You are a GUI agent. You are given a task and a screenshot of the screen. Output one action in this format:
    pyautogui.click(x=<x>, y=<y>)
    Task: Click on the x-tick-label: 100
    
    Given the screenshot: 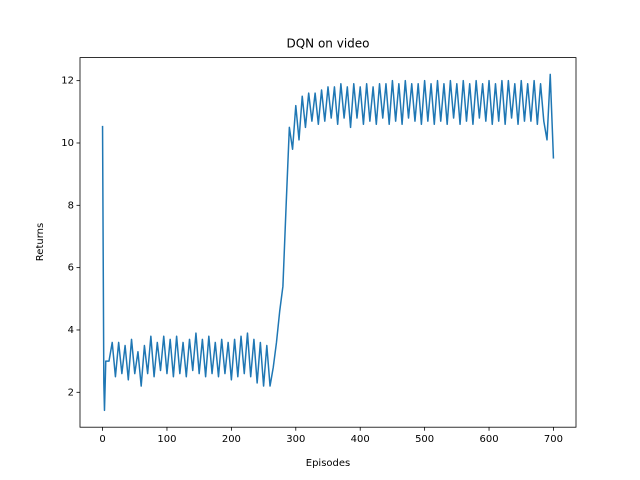 What is the action you would take?
    pyautogui.click(x=166, y=439)
    